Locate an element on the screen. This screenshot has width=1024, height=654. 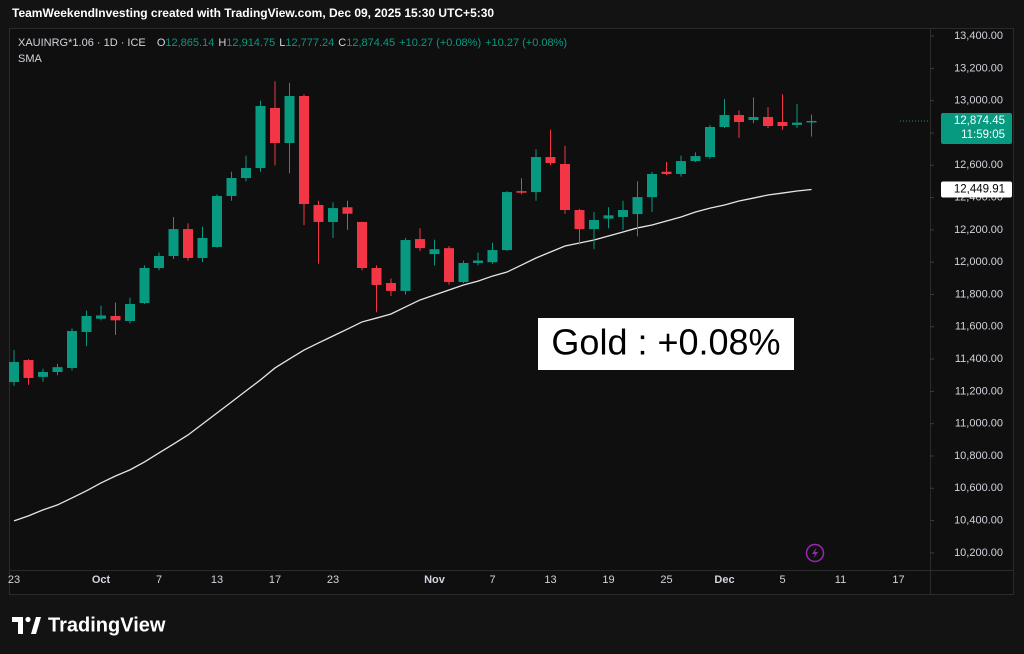
x-tick-label: Nov is located at coordinates (435, 580).